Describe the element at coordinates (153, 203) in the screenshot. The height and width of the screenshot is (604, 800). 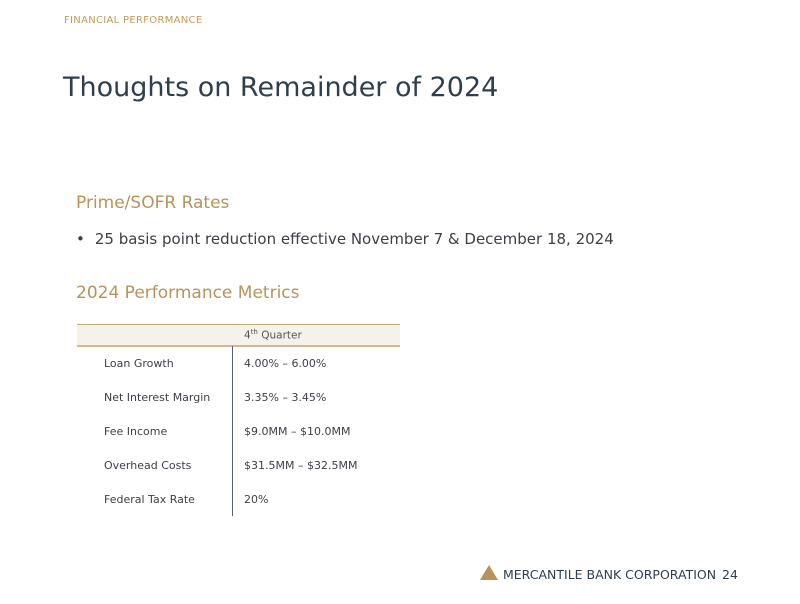
I see `rates-heading: Prime/SOFR Rates` at that location.